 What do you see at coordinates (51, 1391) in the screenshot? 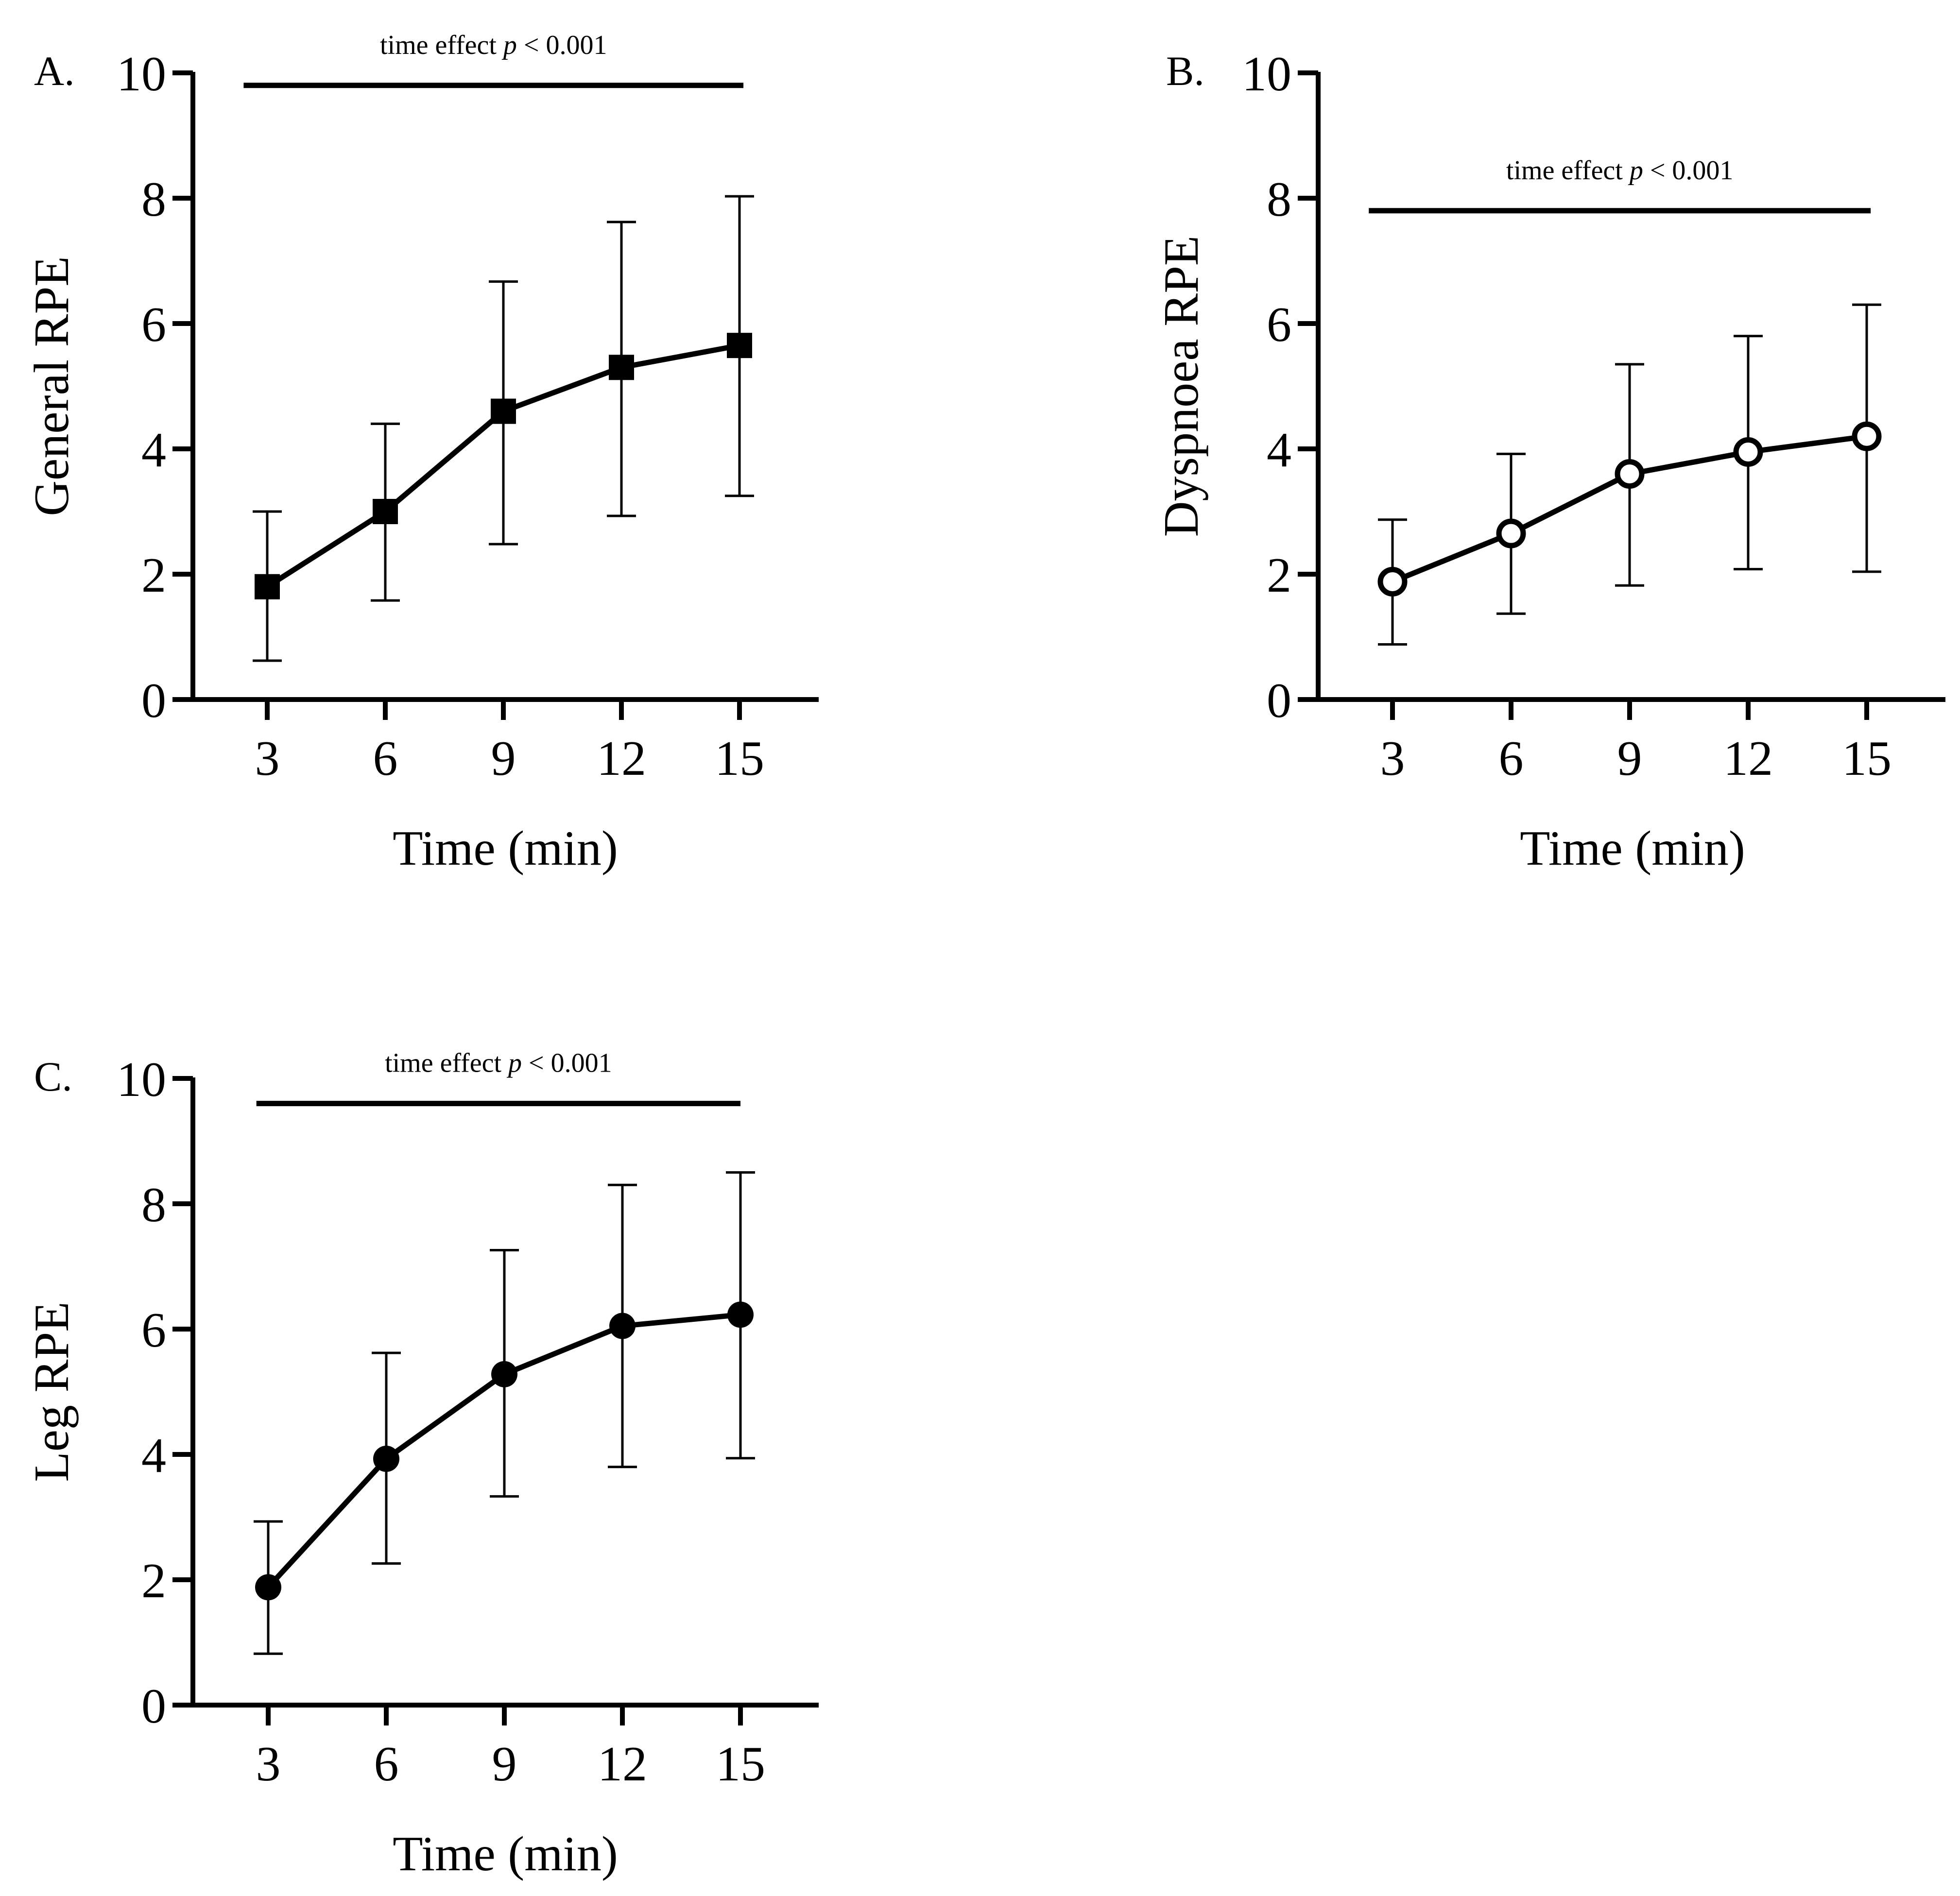
I see `y-axis-title: Leg RPE` at bounding box center [51, 1391].